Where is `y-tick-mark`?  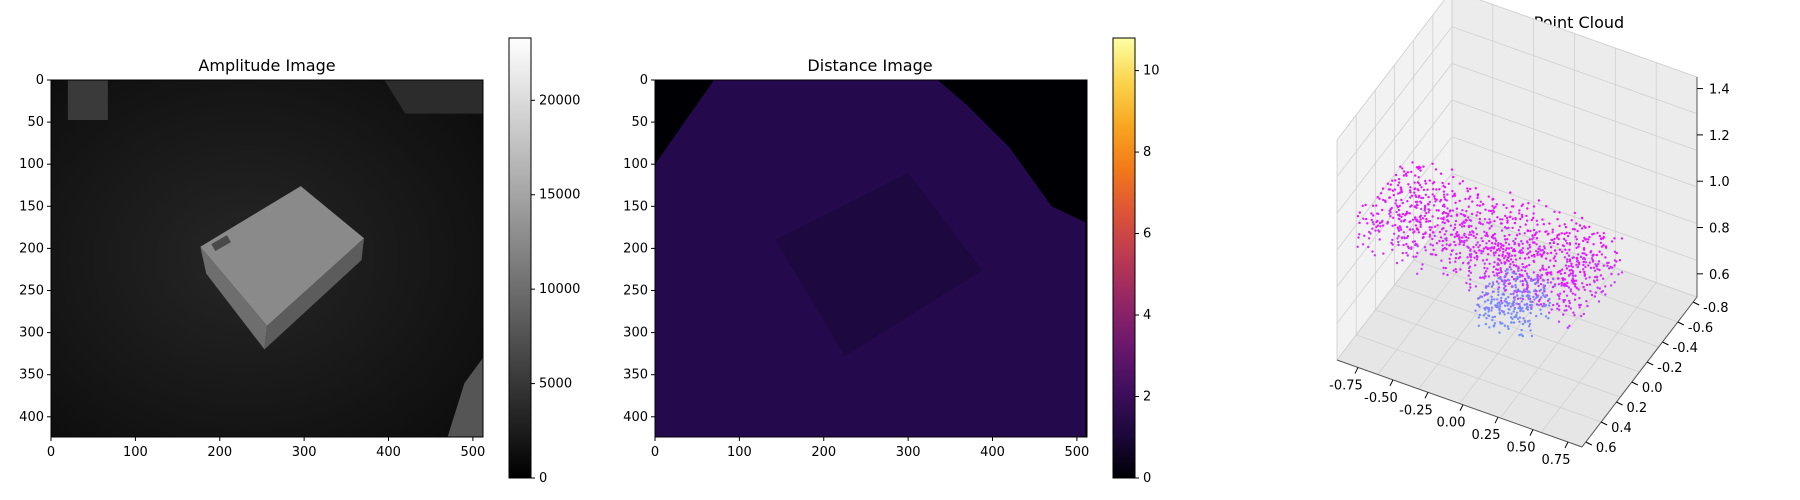
y-tick-mark is located at coordinates (1635, 383).